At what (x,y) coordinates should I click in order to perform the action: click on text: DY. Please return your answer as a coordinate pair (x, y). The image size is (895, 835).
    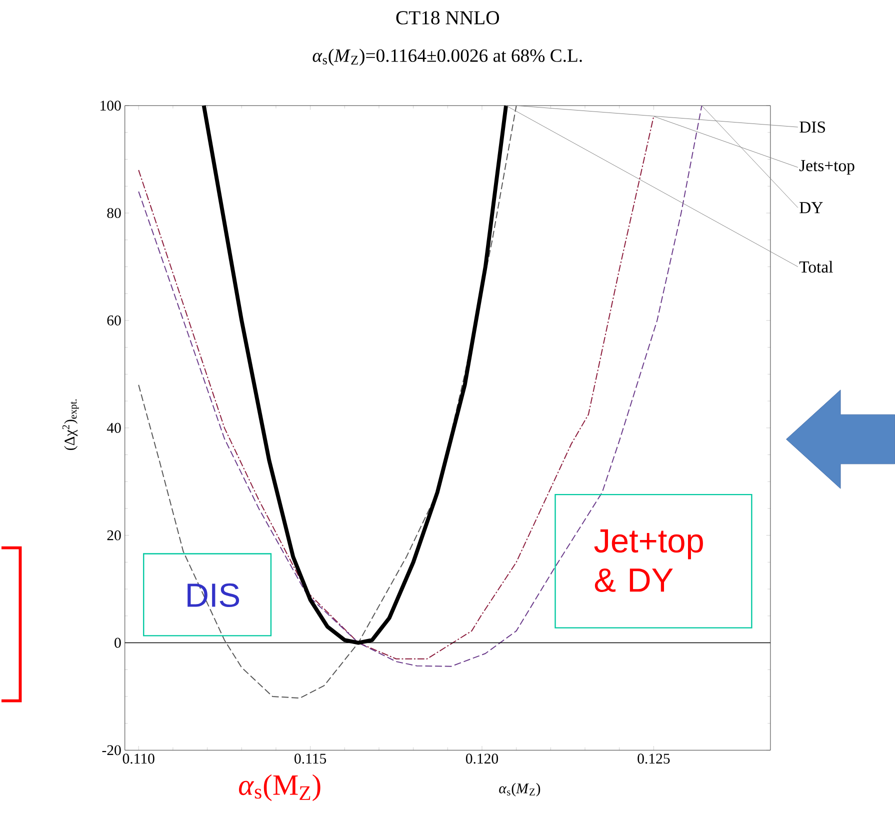
    Looking at the image, I should click on (811, 208).